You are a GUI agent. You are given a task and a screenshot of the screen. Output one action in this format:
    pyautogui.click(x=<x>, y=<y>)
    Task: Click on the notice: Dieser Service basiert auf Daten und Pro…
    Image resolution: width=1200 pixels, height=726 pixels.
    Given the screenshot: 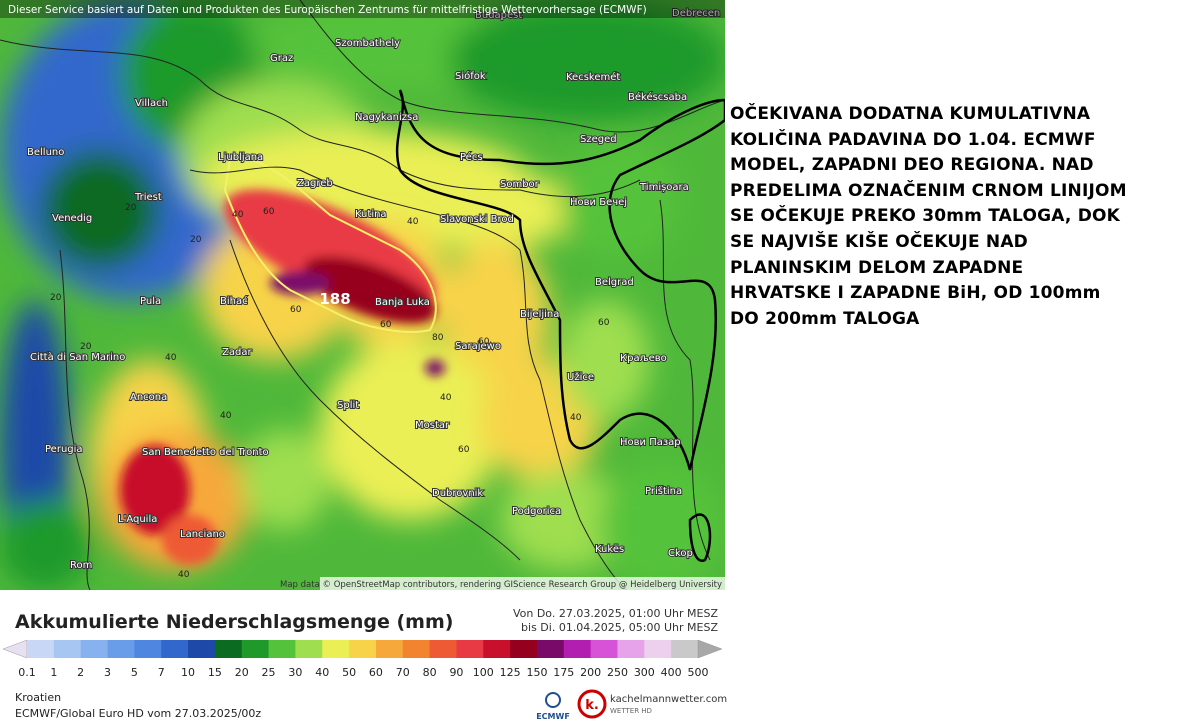 What is the action you would take?
    pyautogui.click(x=327, y=10)
    